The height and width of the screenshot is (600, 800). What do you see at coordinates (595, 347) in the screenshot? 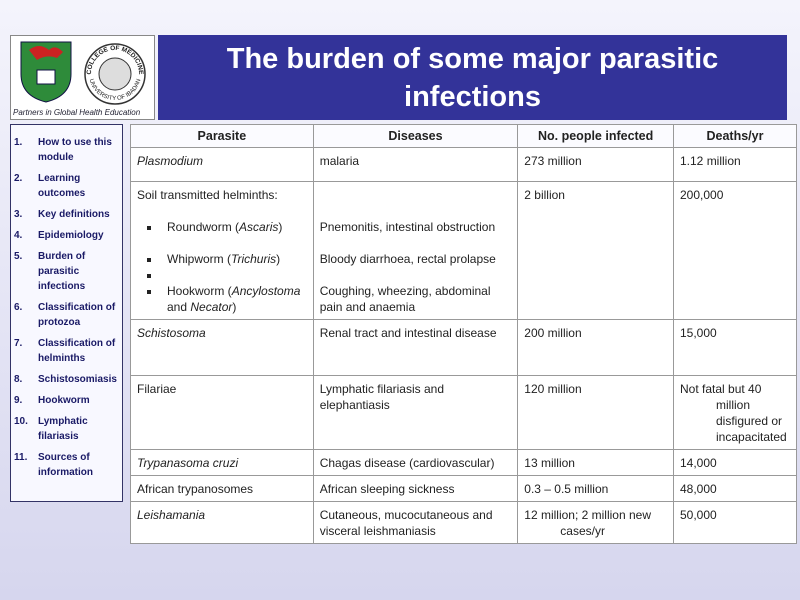
I see `cell: 200 million` at bounding box center [595, 347].